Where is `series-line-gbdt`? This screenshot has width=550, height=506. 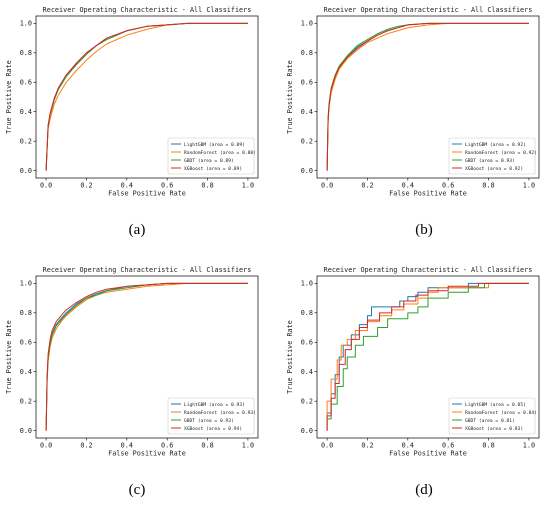 series-line-gbdt is located at coordinates (427, 356).